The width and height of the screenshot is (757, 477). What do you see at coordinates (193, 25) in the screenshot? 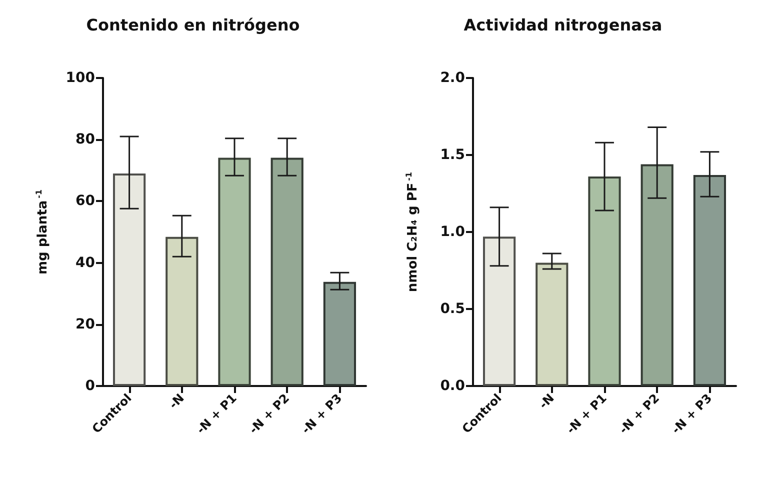
I see `chart-title: Contenido en nitrógeno` at bounding box center [193, 25].